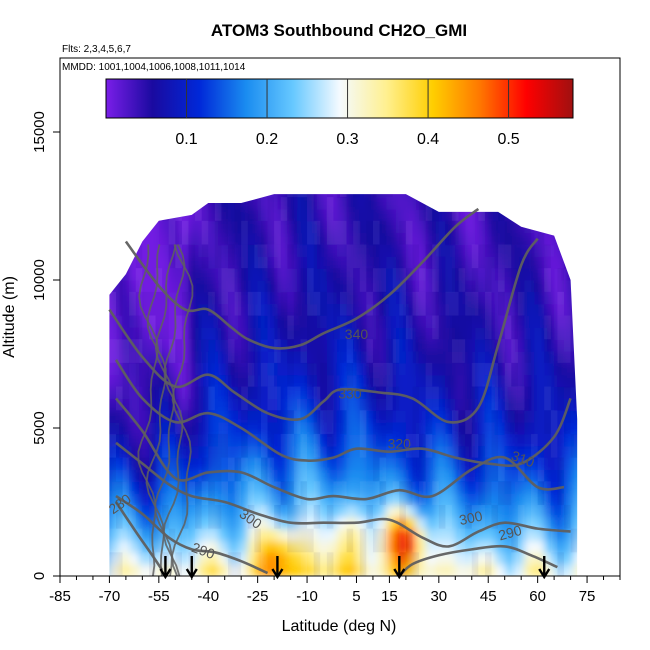  What do you see at coordinates (204, 550) in the screenshot?
I see `contour-label-6: 290` at bounding box center [204, 550].